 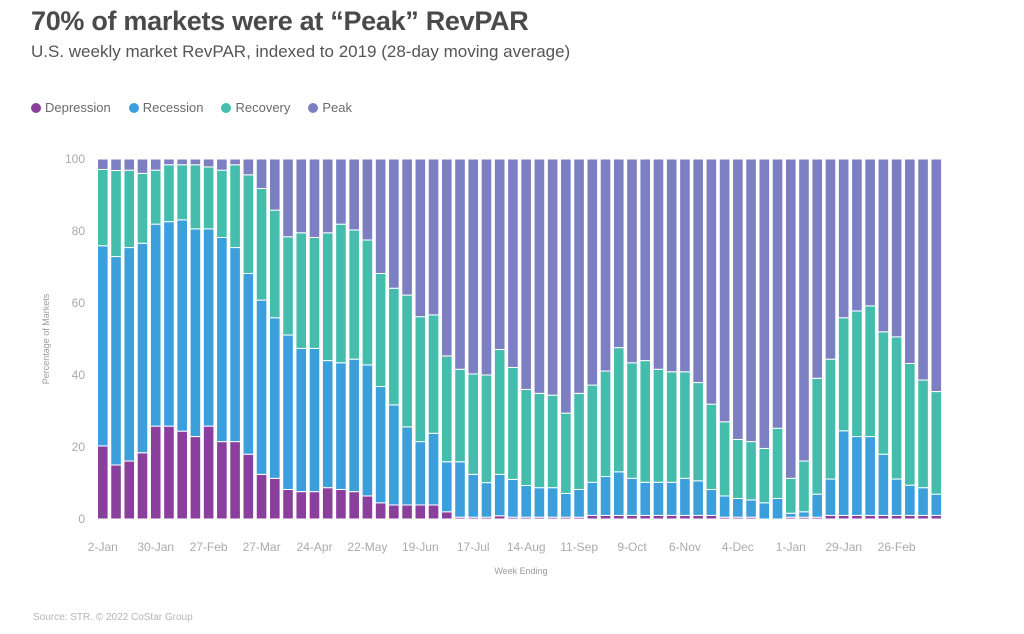 I want to click on x-tick-label: 11-Sep, so click(x=579, y=547).